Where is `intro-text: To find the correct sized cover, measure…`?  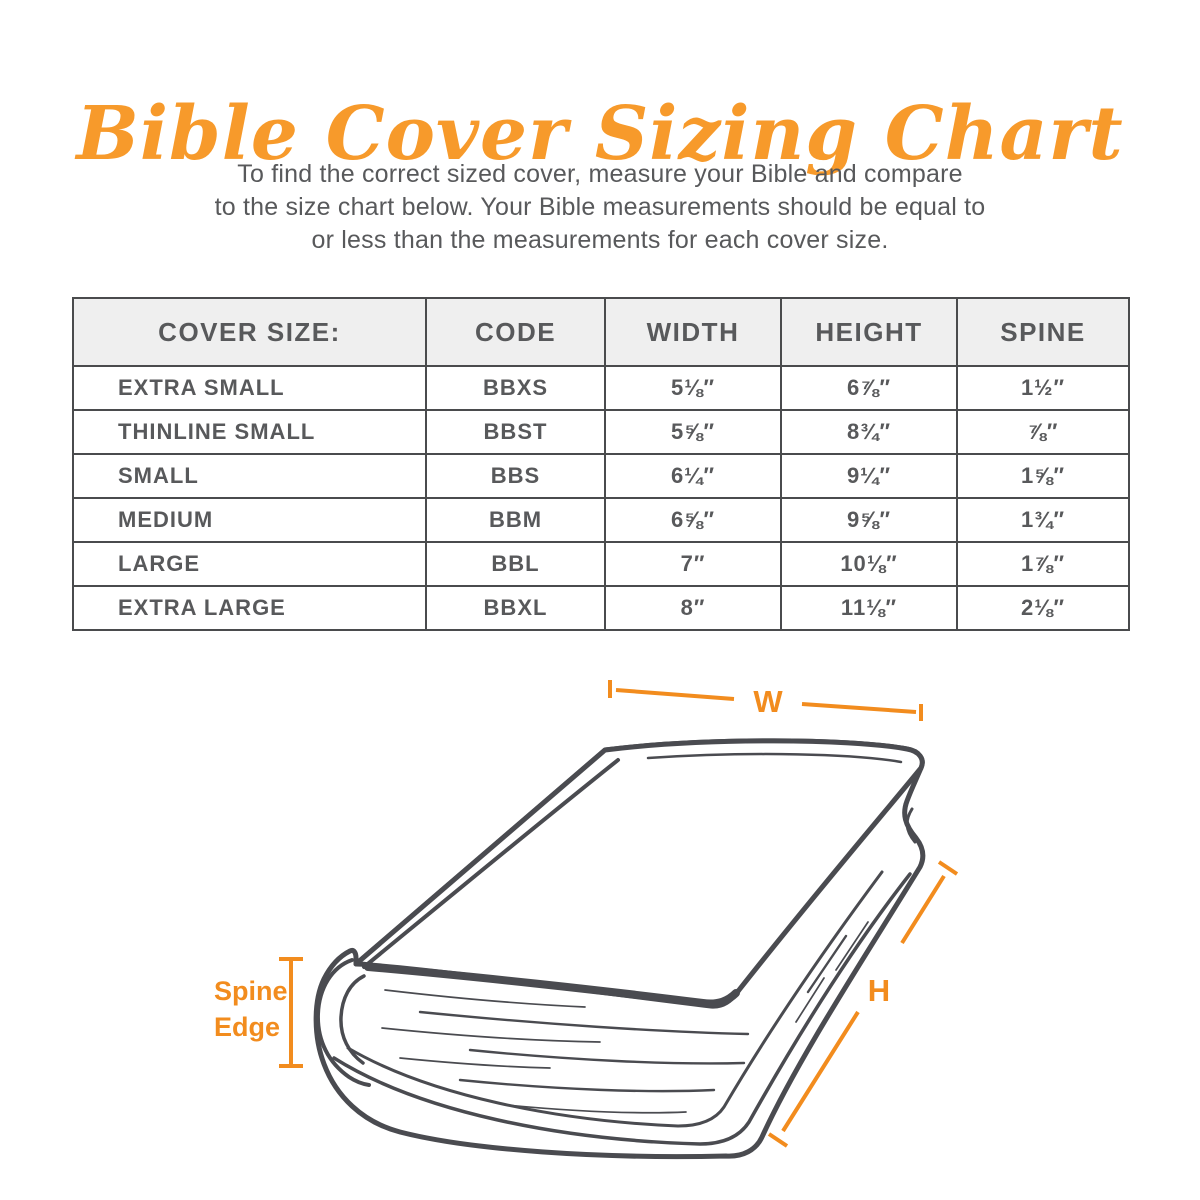
intro-text: To find the correct sized cover, measure… is located at coordinates (600, 207).